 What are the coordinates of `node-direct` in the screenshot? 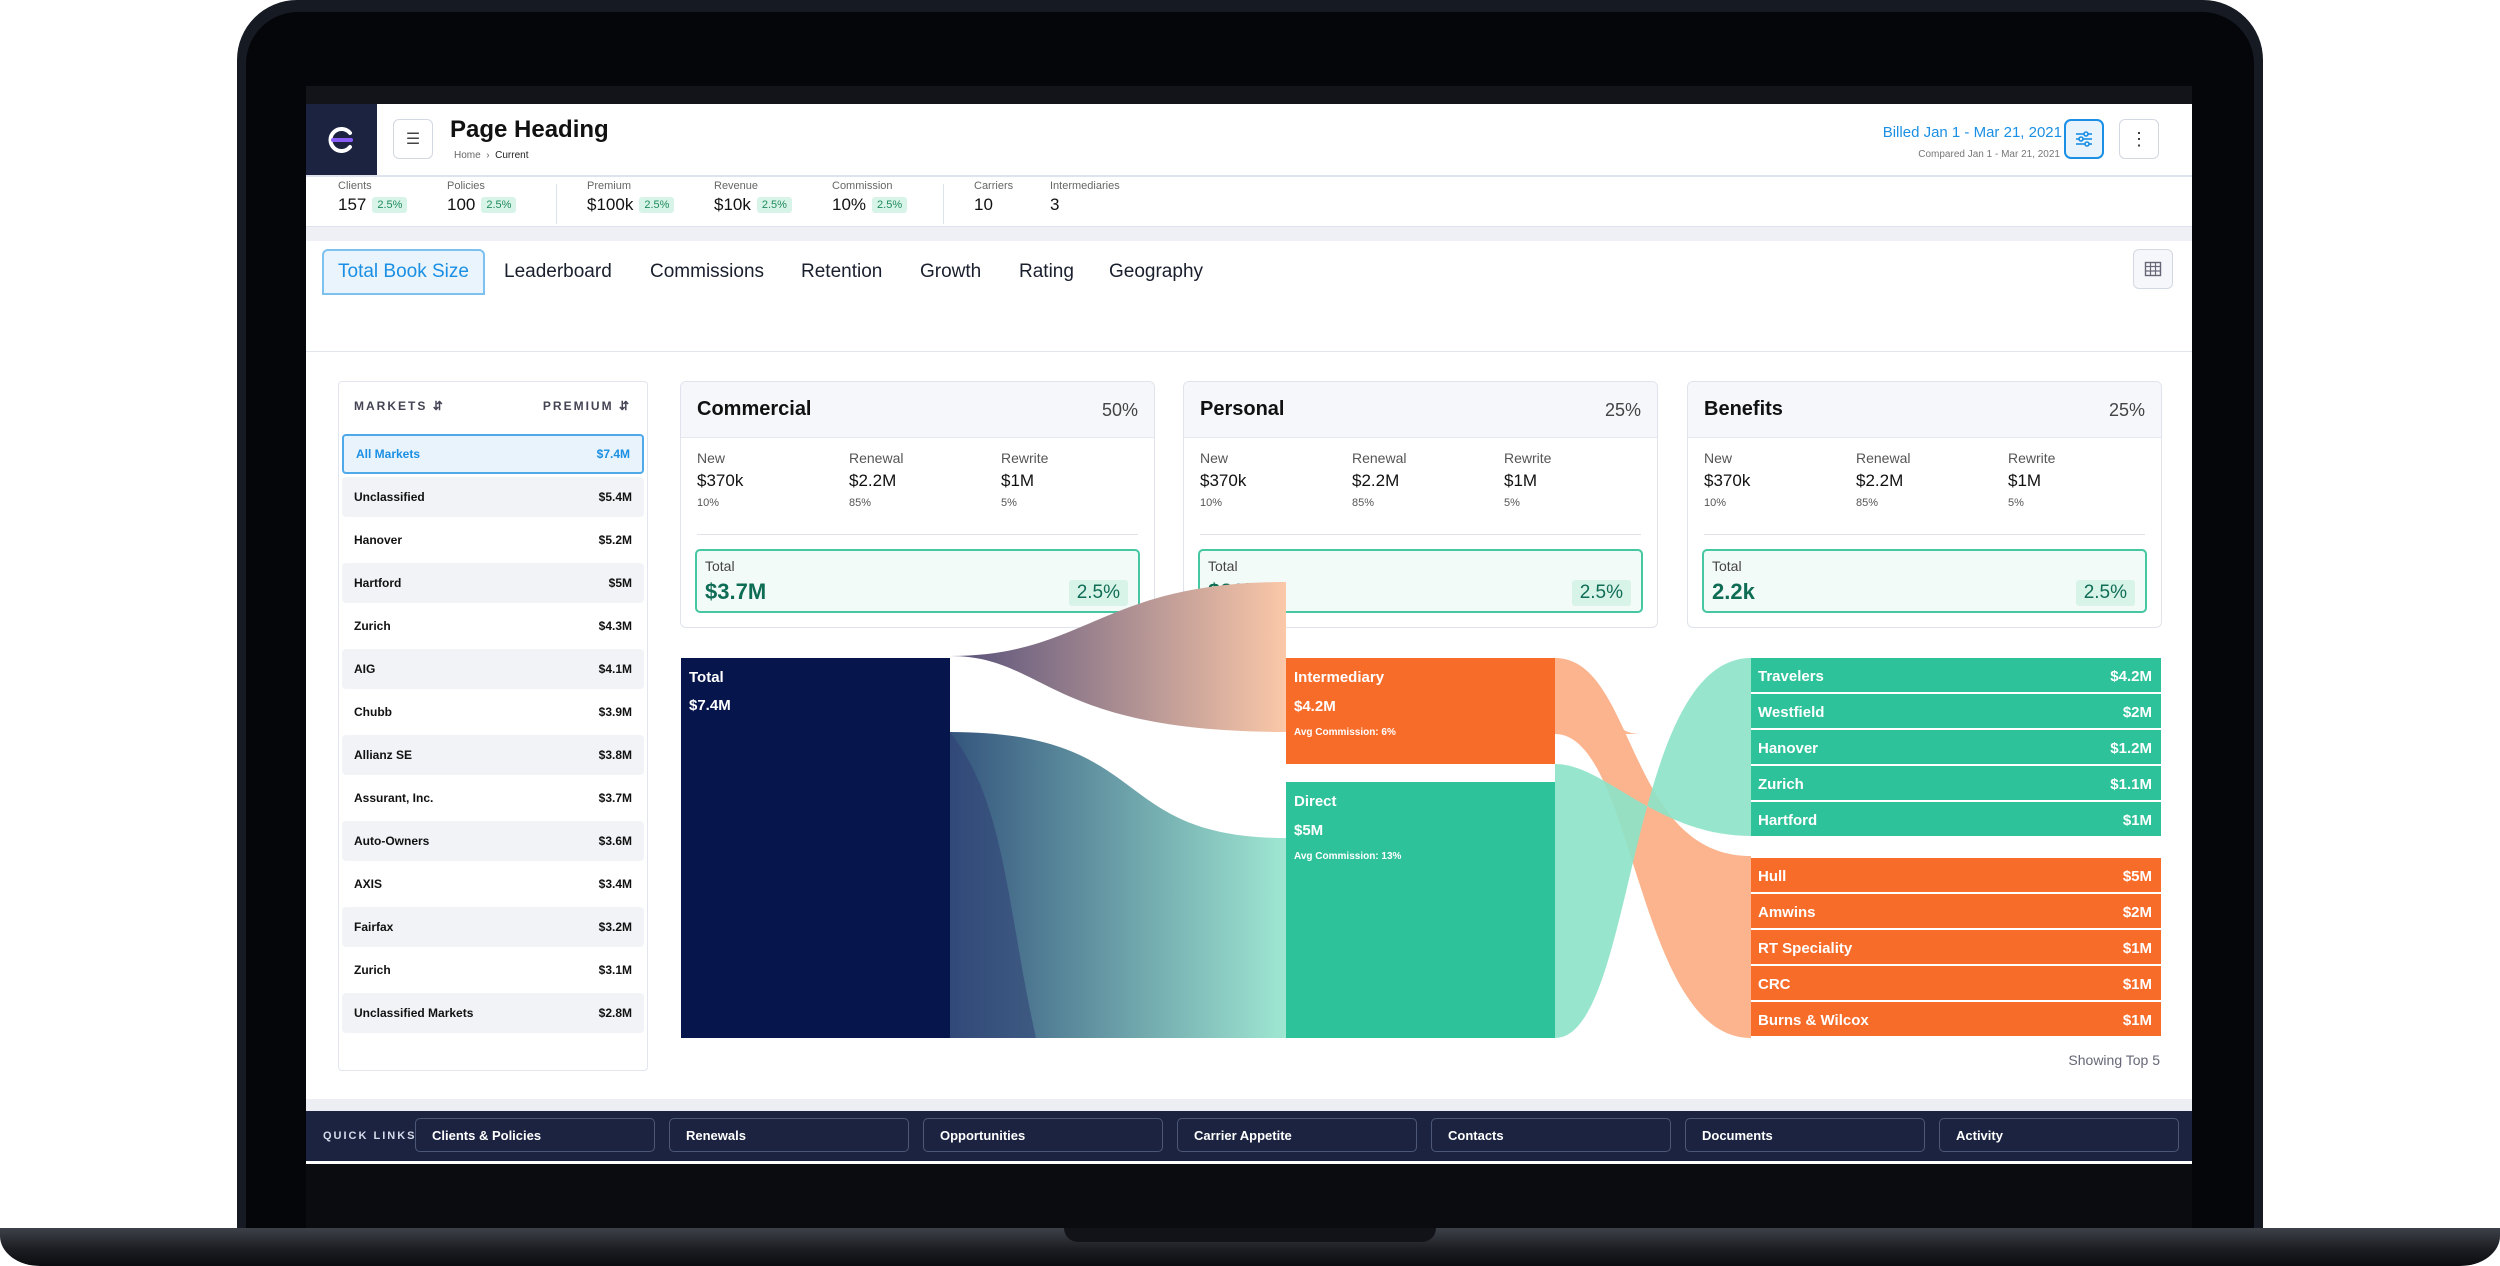 It's located at (1420, 910).